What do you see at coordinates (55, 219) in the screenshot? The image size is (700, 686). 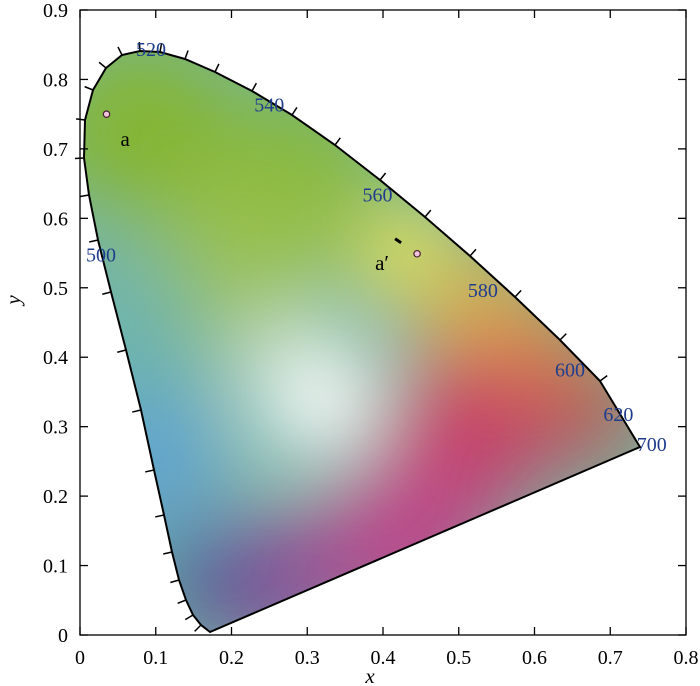 I see `y-tick-label-6: 0.6` at bounding box center [55, 219].